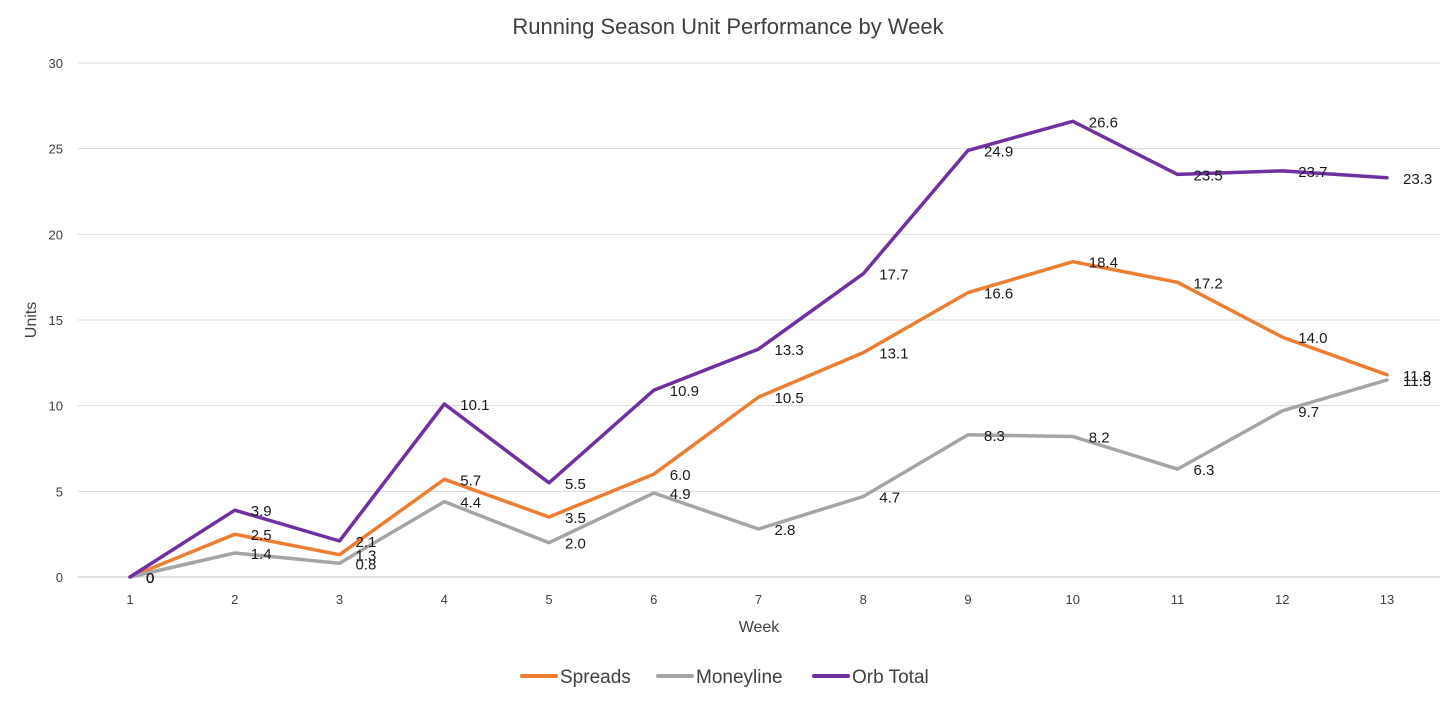 The image size is (1456, 711). Describe the element at coordinates (1103, 263) in the screenshot. I see `data-label: 18.4` at that location.